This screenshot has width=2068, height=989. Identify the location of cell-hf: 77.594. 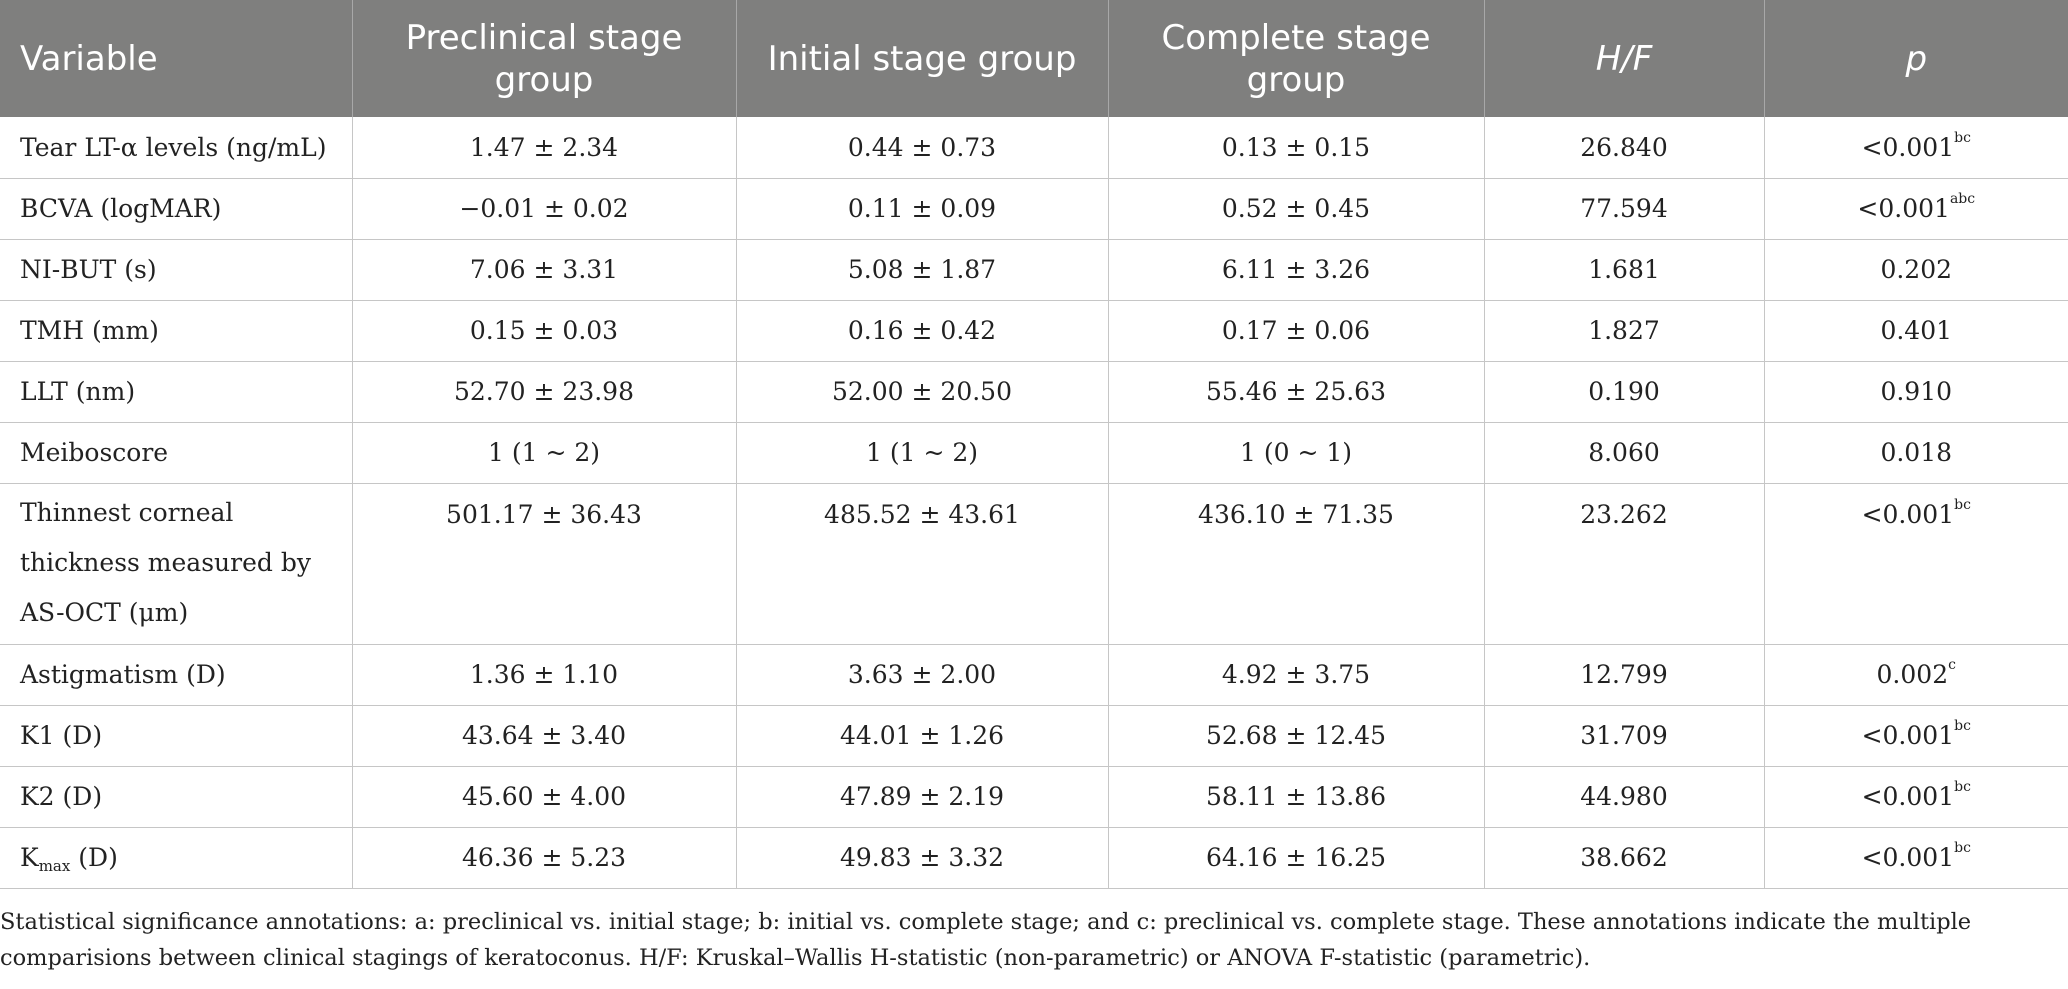
(1624, 209).